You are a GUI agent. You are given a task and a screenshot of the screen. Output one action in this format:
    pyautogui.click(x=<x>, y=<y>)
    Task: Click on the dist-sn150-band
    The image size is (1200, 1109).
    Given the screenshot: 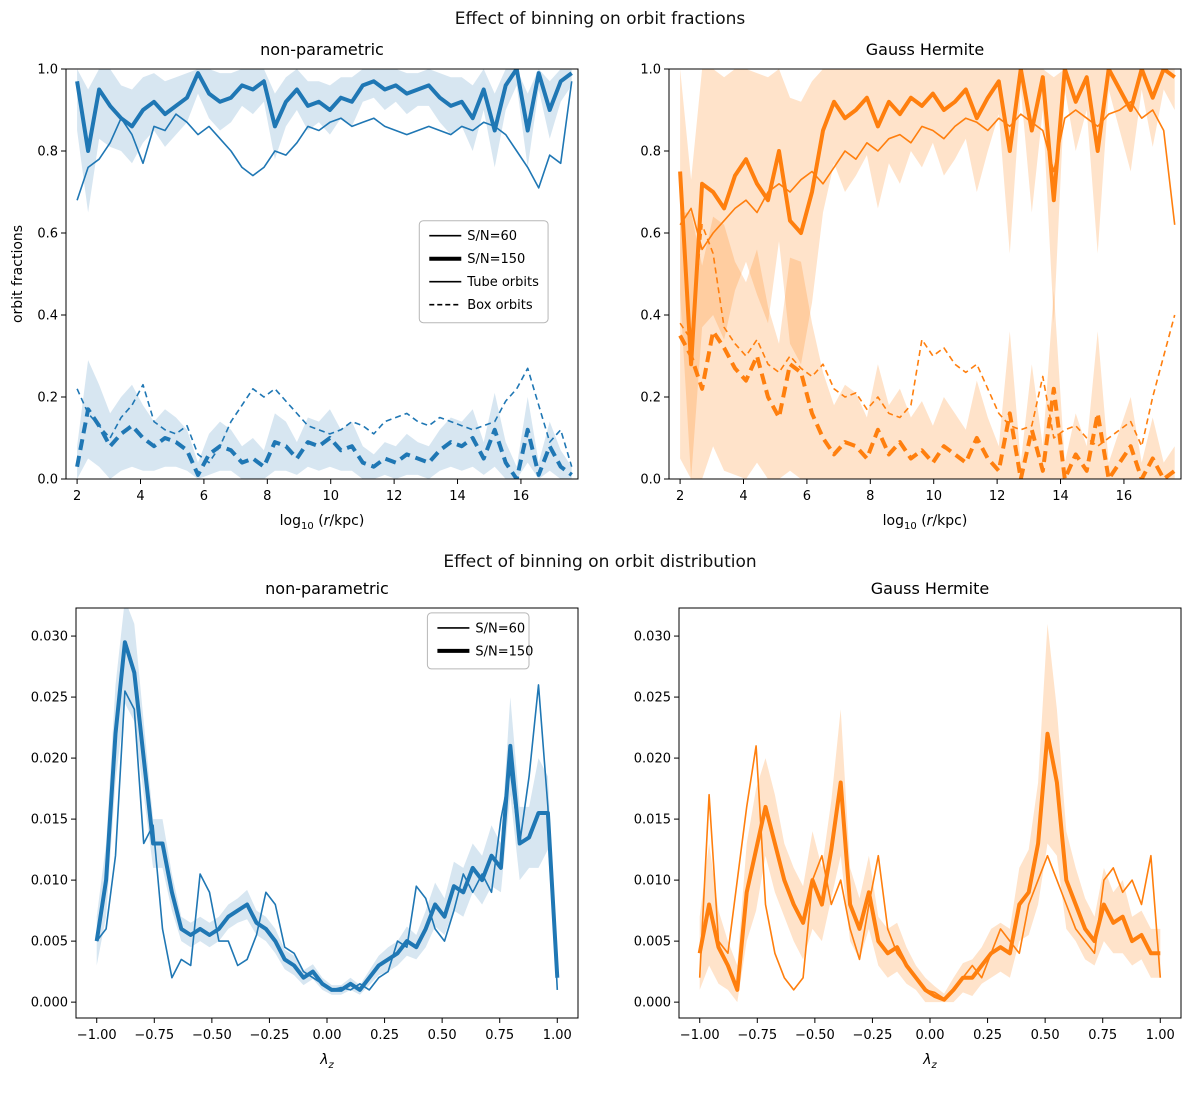 What is the action you would take?
    pyautogui.click(x=327, y=801)
    